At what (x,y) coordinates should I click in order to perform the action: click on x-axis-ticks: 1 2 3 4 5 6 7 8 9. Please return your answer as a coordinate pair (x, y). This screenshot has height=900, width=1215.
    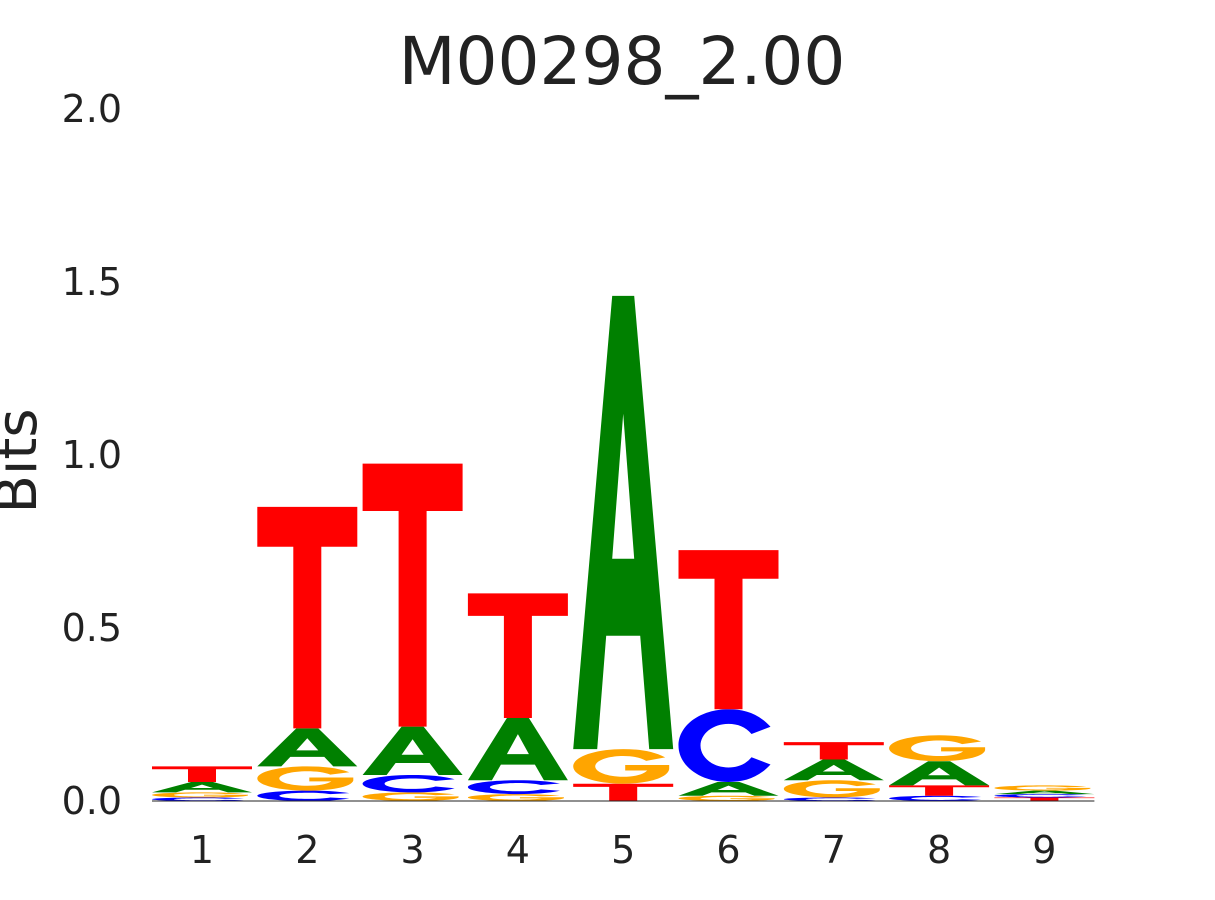
    Looking at the image, I should click on (623, 850).